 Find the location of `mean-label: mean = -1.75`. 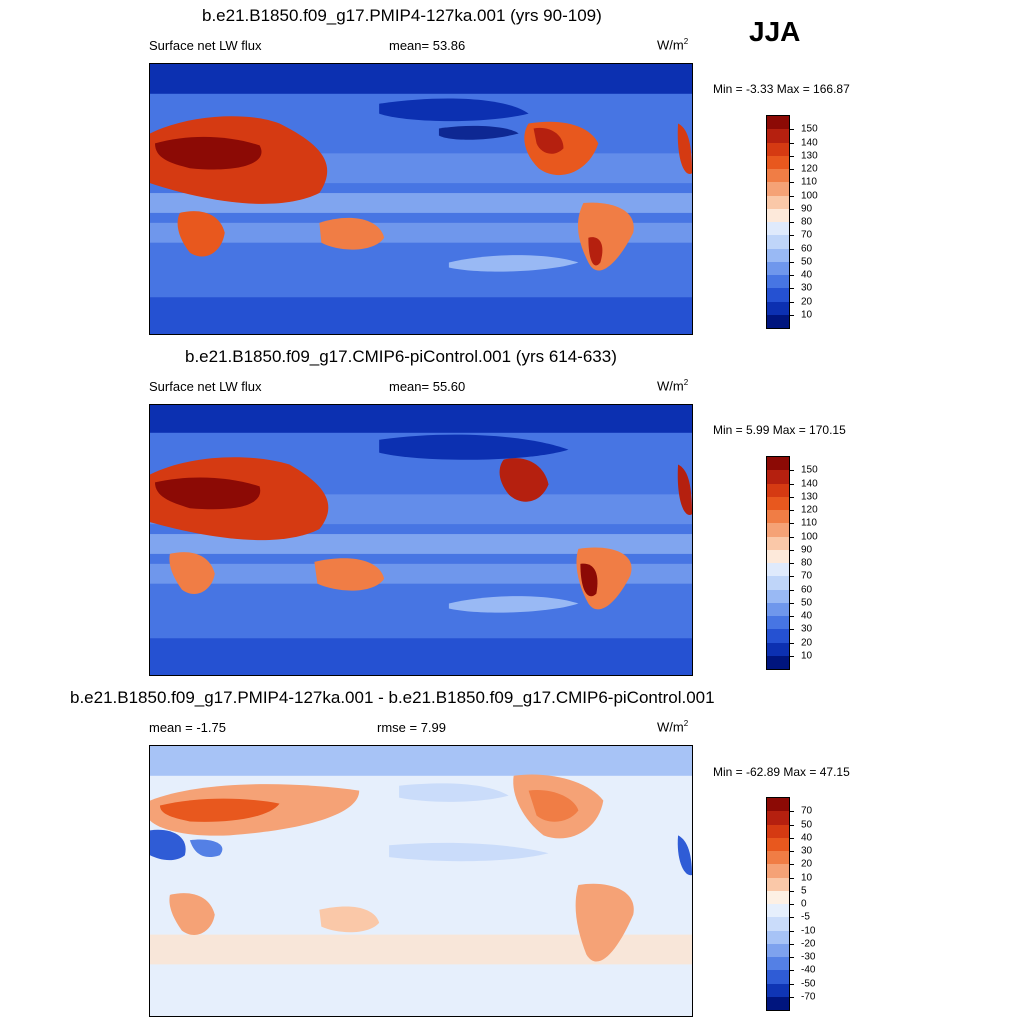

mean-label: mean = -1.75 is located at coordinates (187, 727).